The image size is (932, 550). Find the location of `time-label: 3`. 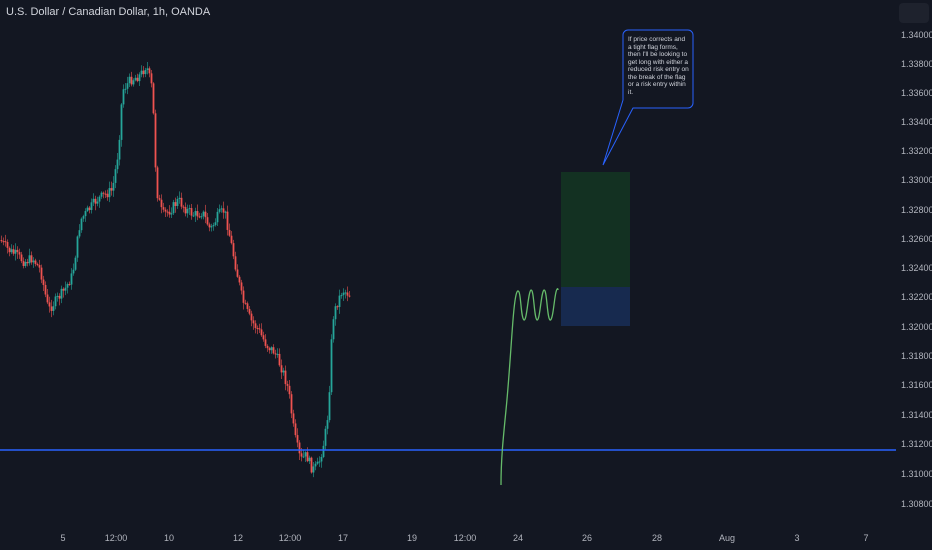

time-label: 3 is located at coordinates (797, 538).